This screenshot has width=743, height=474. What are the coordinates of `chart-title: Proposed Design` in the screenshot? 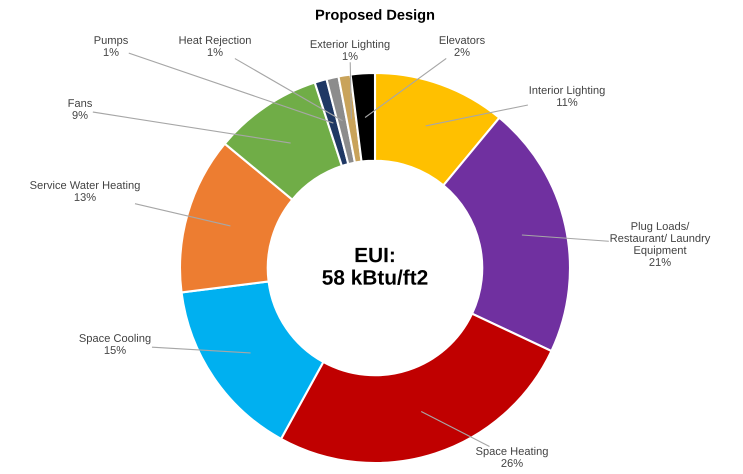 It's located at (375, 16).